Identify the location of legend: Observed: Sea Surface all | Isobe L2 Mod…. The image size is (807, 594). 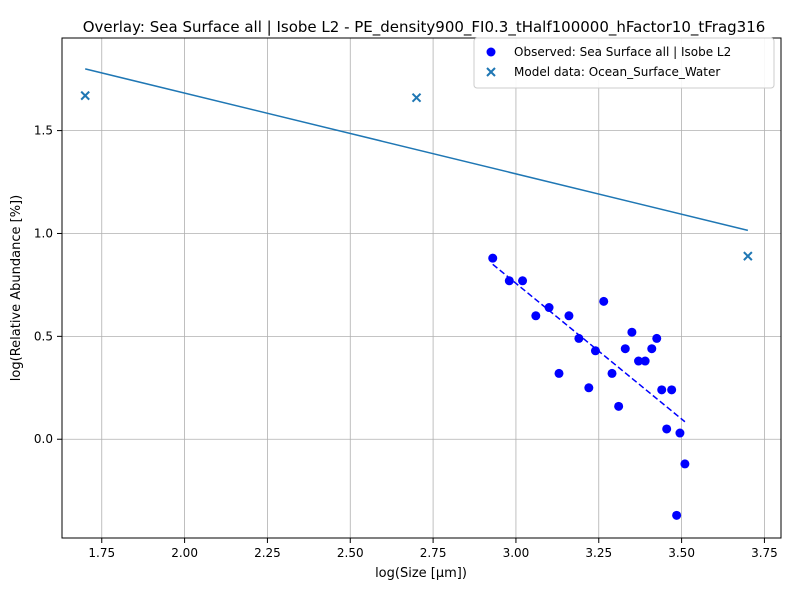
(624, 63).